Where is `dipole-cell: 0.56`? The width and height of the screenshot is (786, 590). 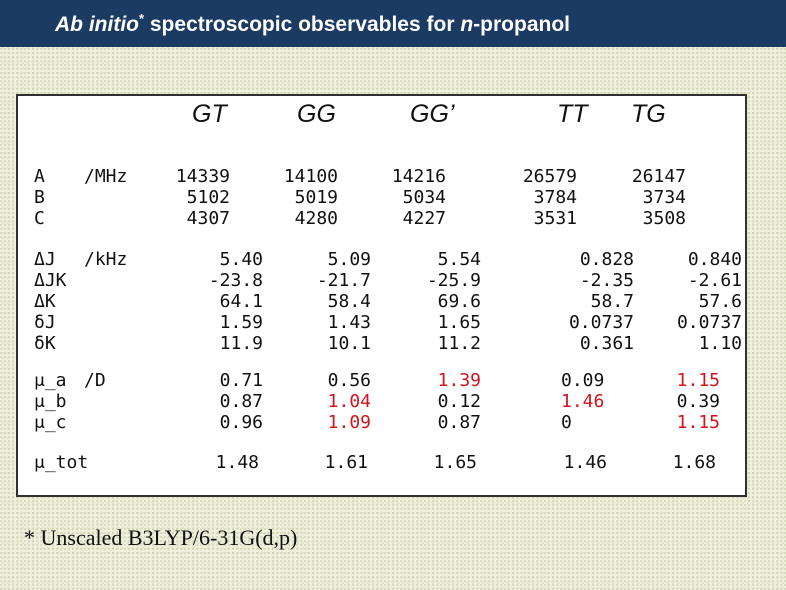
dipole-cell: 0.56 is located at coordinates (349, 380).